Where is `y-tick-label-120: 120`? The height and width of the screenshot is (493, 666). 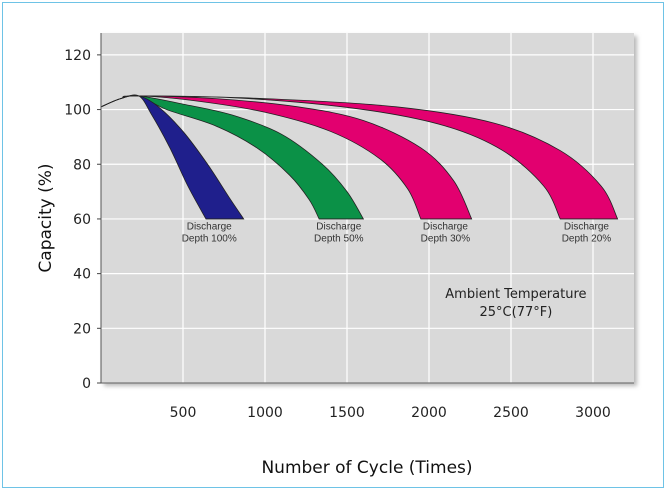
y-tick-label-120: 120 is located at coordinates (77, 56).